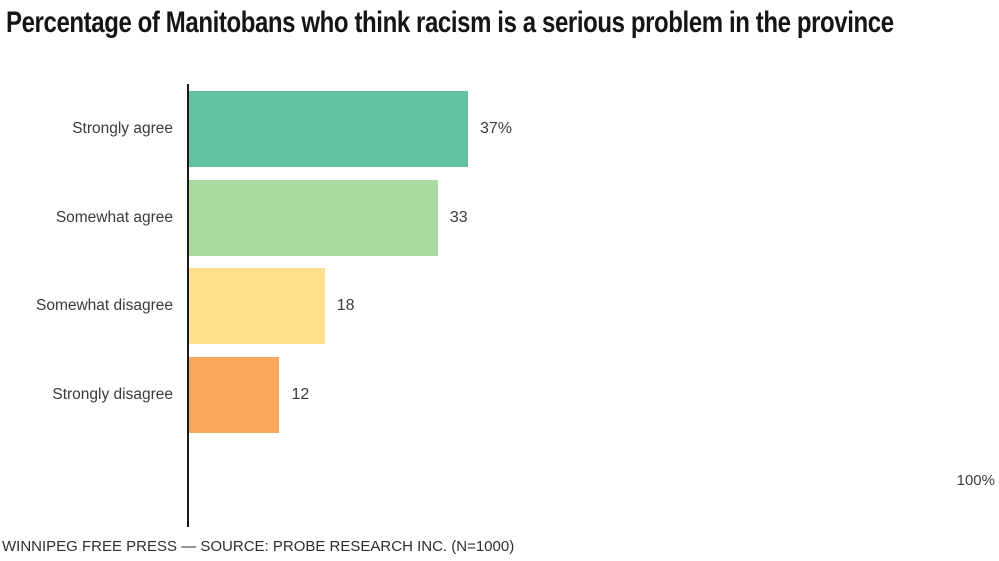  I want to click on category-label: Strongly agree, so click(122, 128).